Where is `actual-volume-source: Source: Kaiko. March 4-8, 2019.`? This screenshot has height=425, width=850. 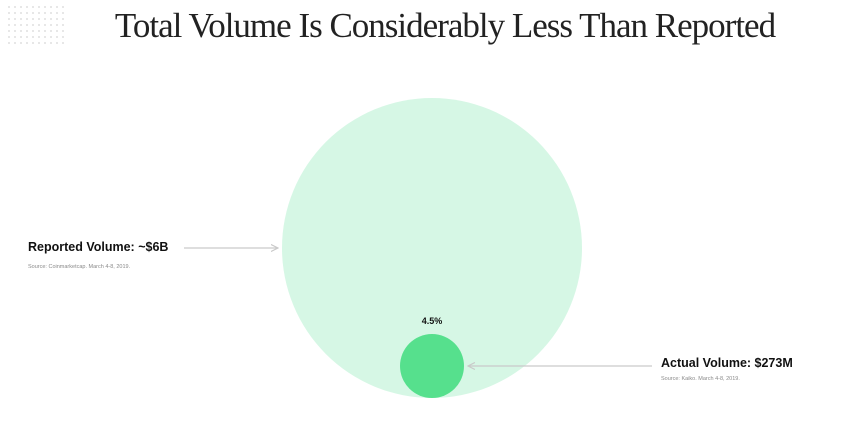 actual-volume-source: Source: Kaiko. March 4-8, 2019. is located at coordinates (700, 379).